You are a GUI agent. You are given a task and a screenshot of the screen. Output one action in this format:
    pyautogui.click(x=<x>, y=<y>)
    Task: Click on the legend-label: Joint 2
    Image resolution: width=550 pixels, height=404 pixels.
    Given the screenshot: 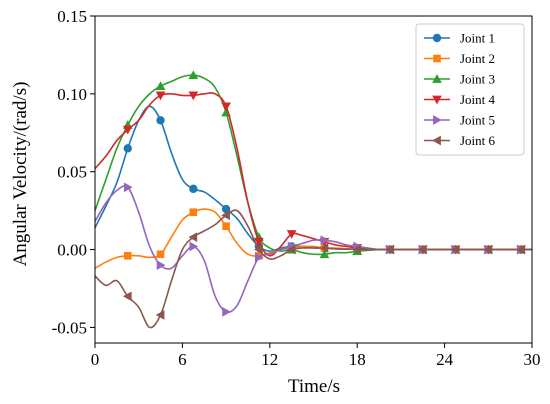 What is the action you would take?
    pyautogui.click(x=477, y=58)
    